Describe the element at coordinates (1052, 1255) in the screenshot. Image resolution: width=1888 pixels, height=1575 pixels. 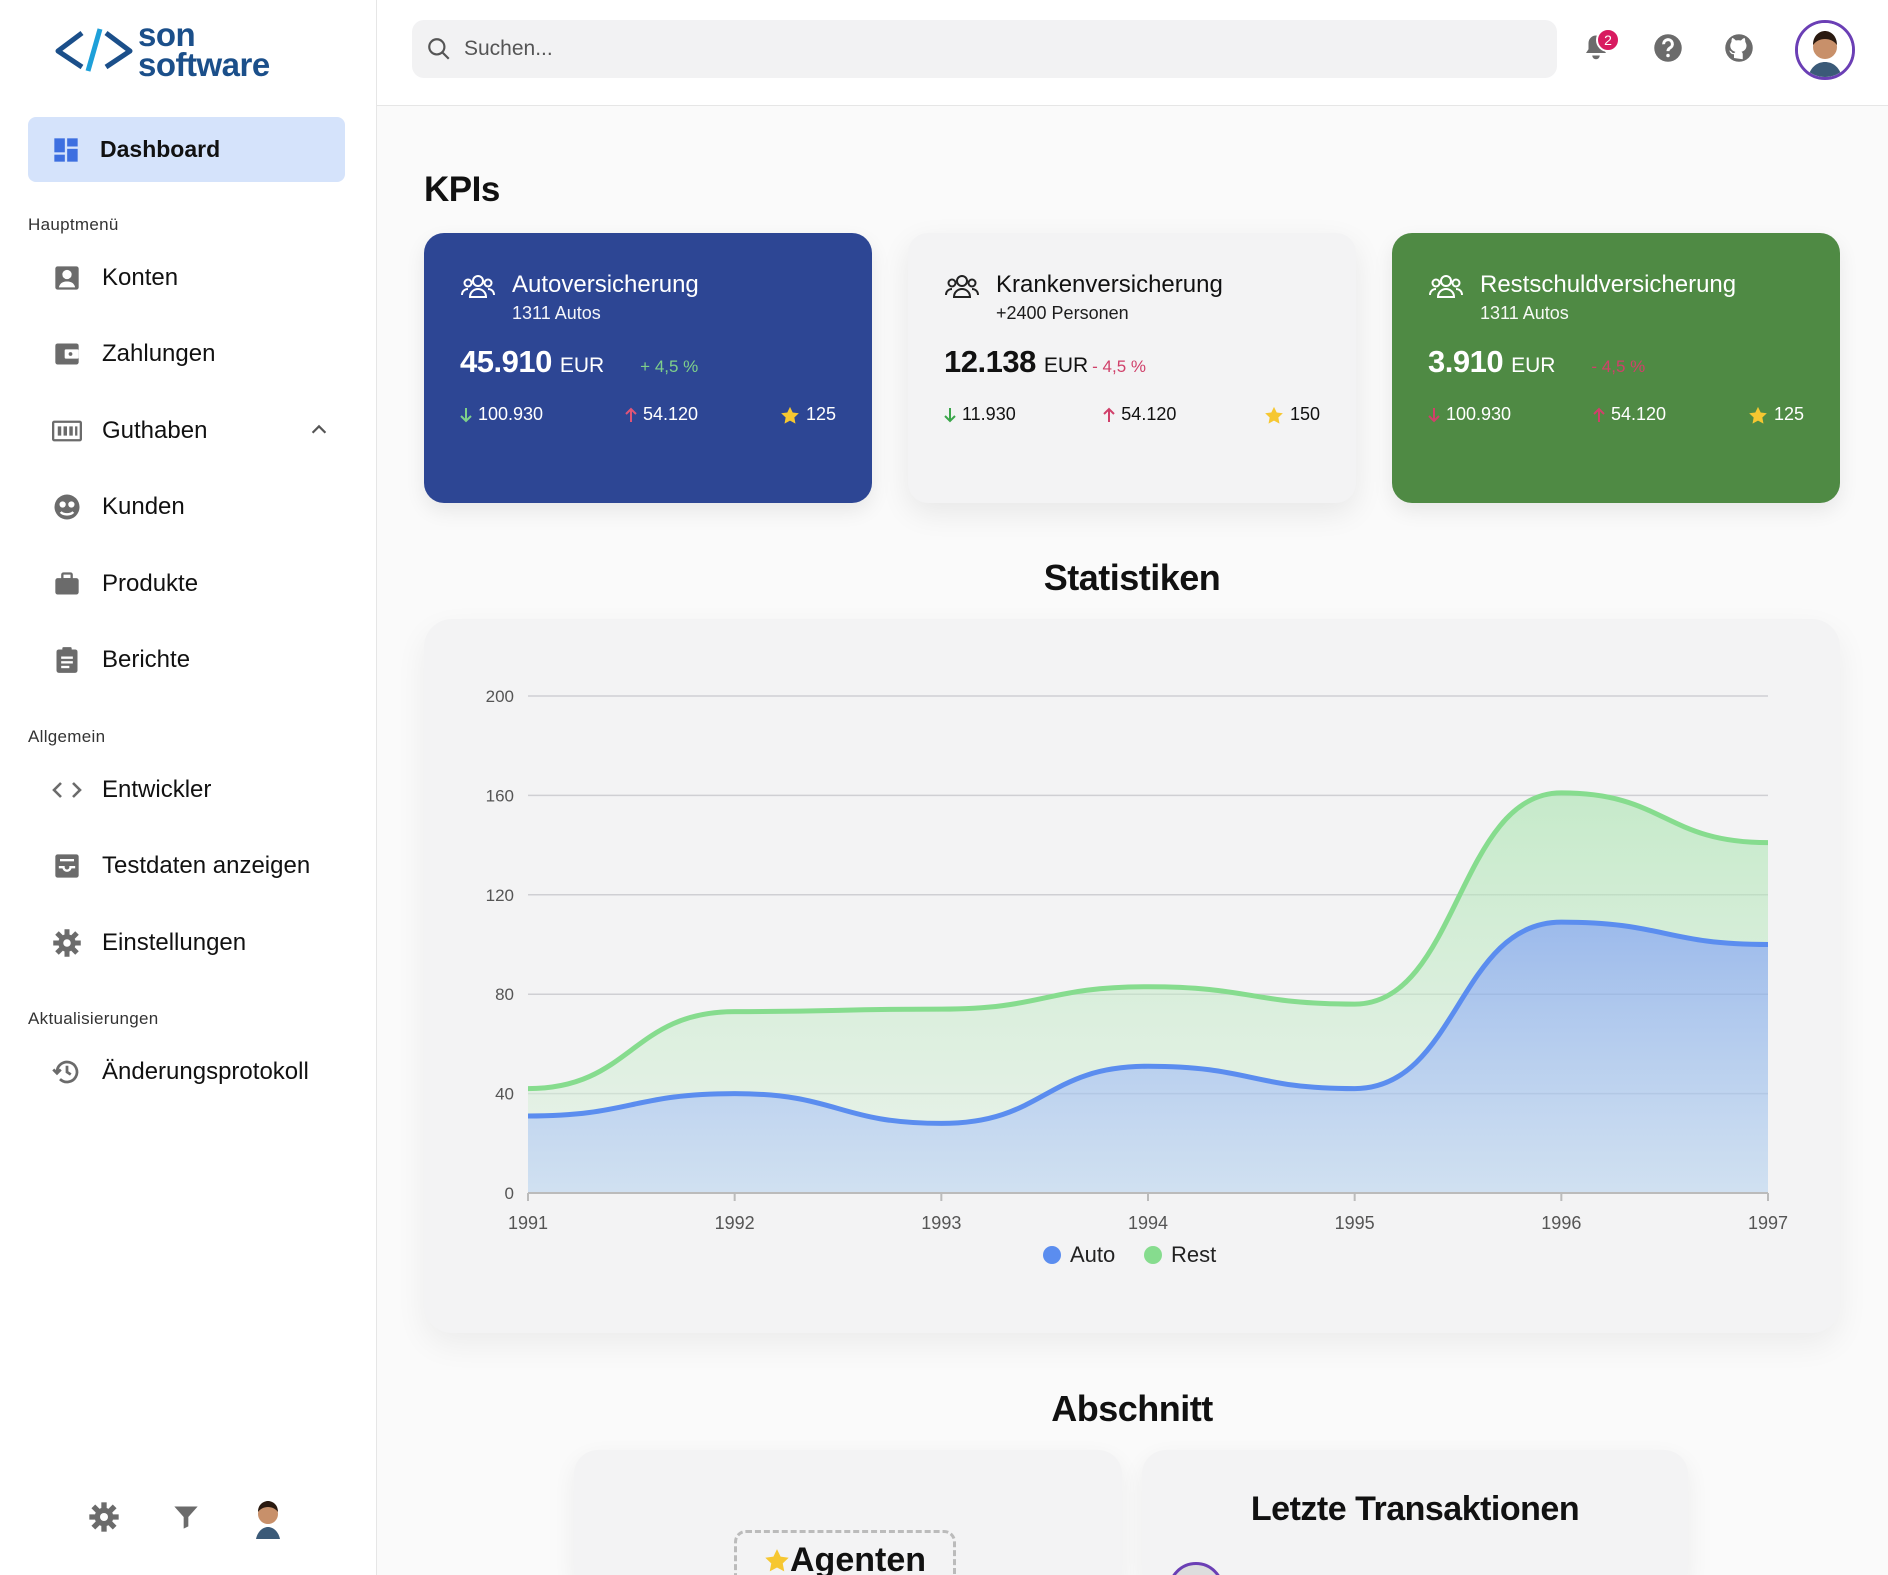
I see `legend-marker` at that location.